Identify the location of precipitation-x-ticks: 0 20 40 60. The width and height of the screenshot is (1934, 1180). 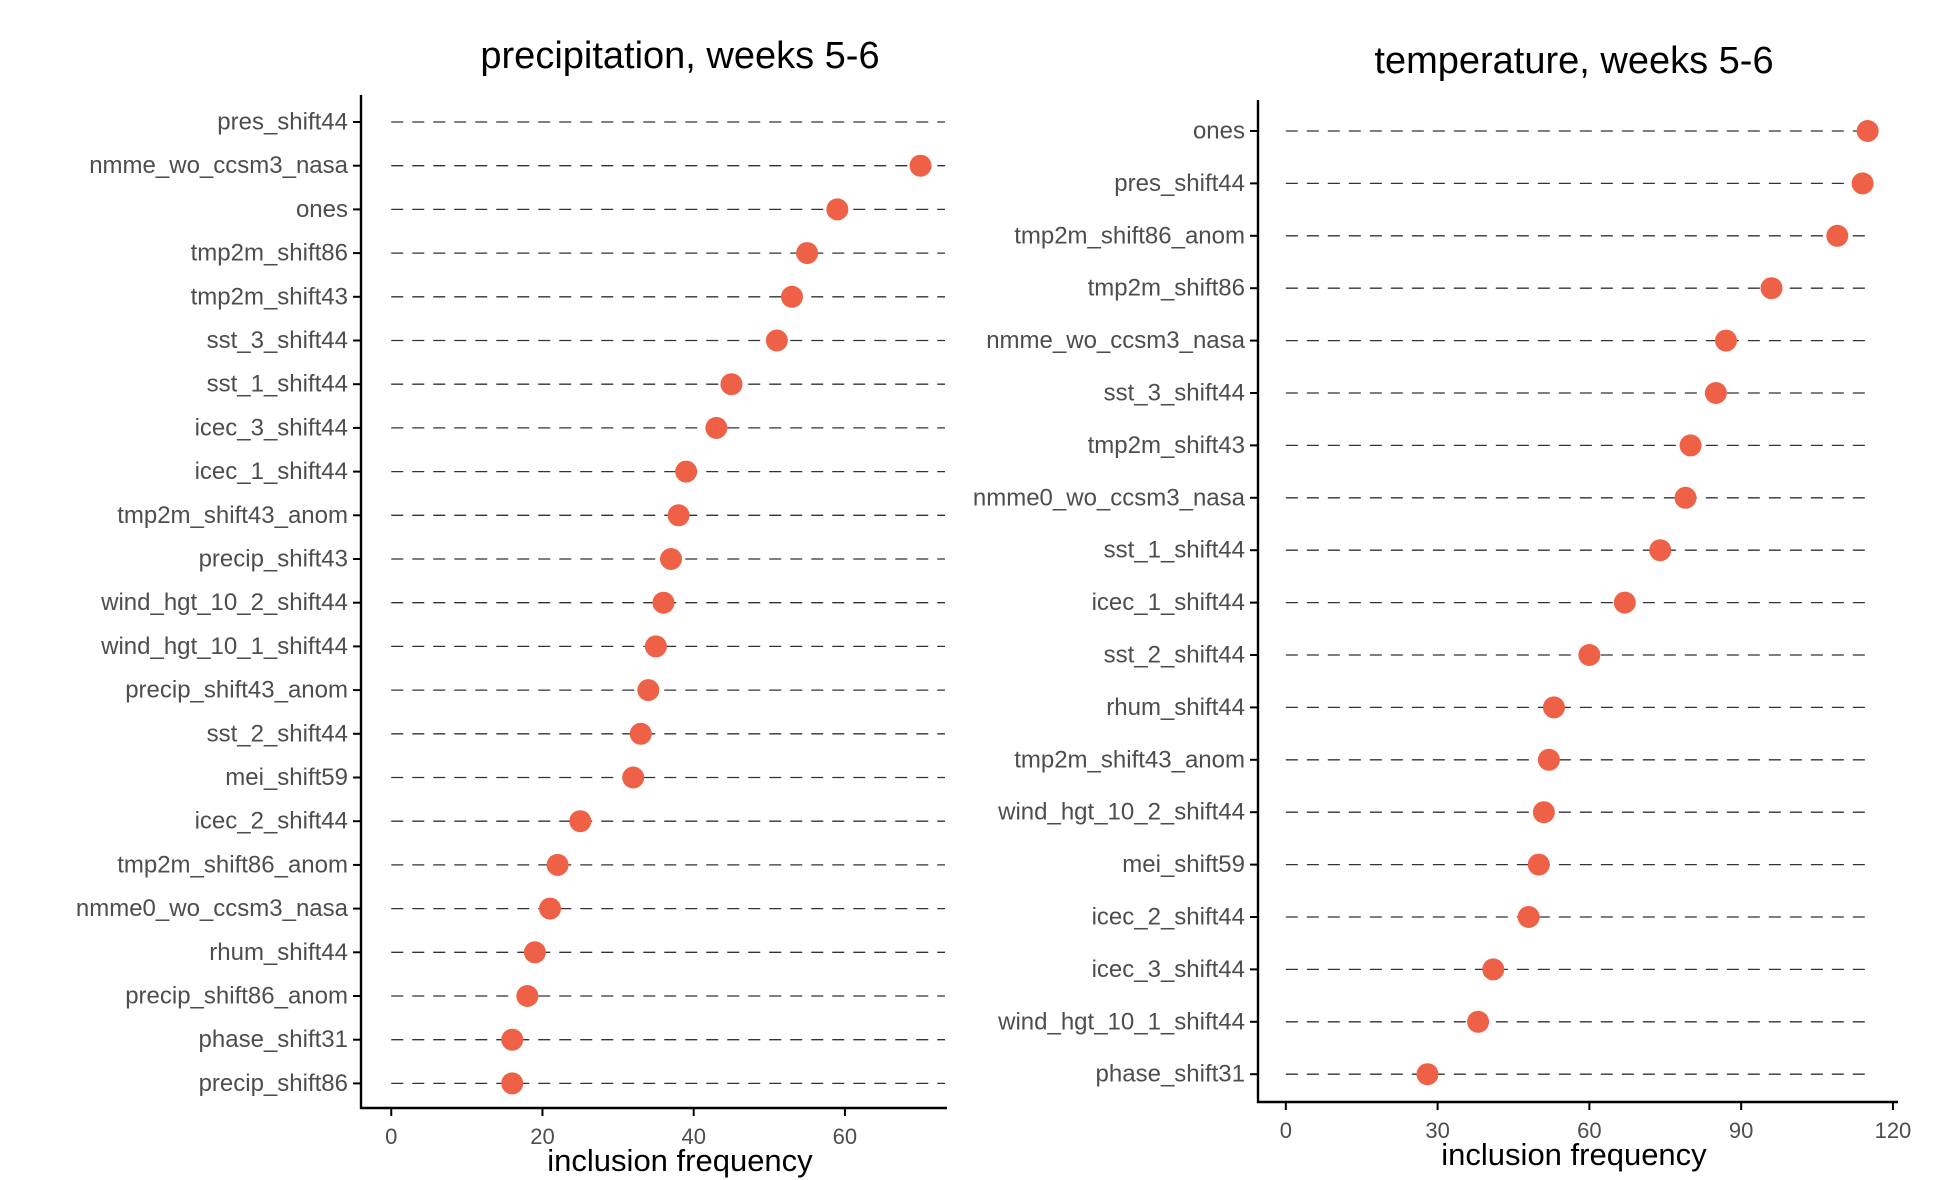
(621, 1128).